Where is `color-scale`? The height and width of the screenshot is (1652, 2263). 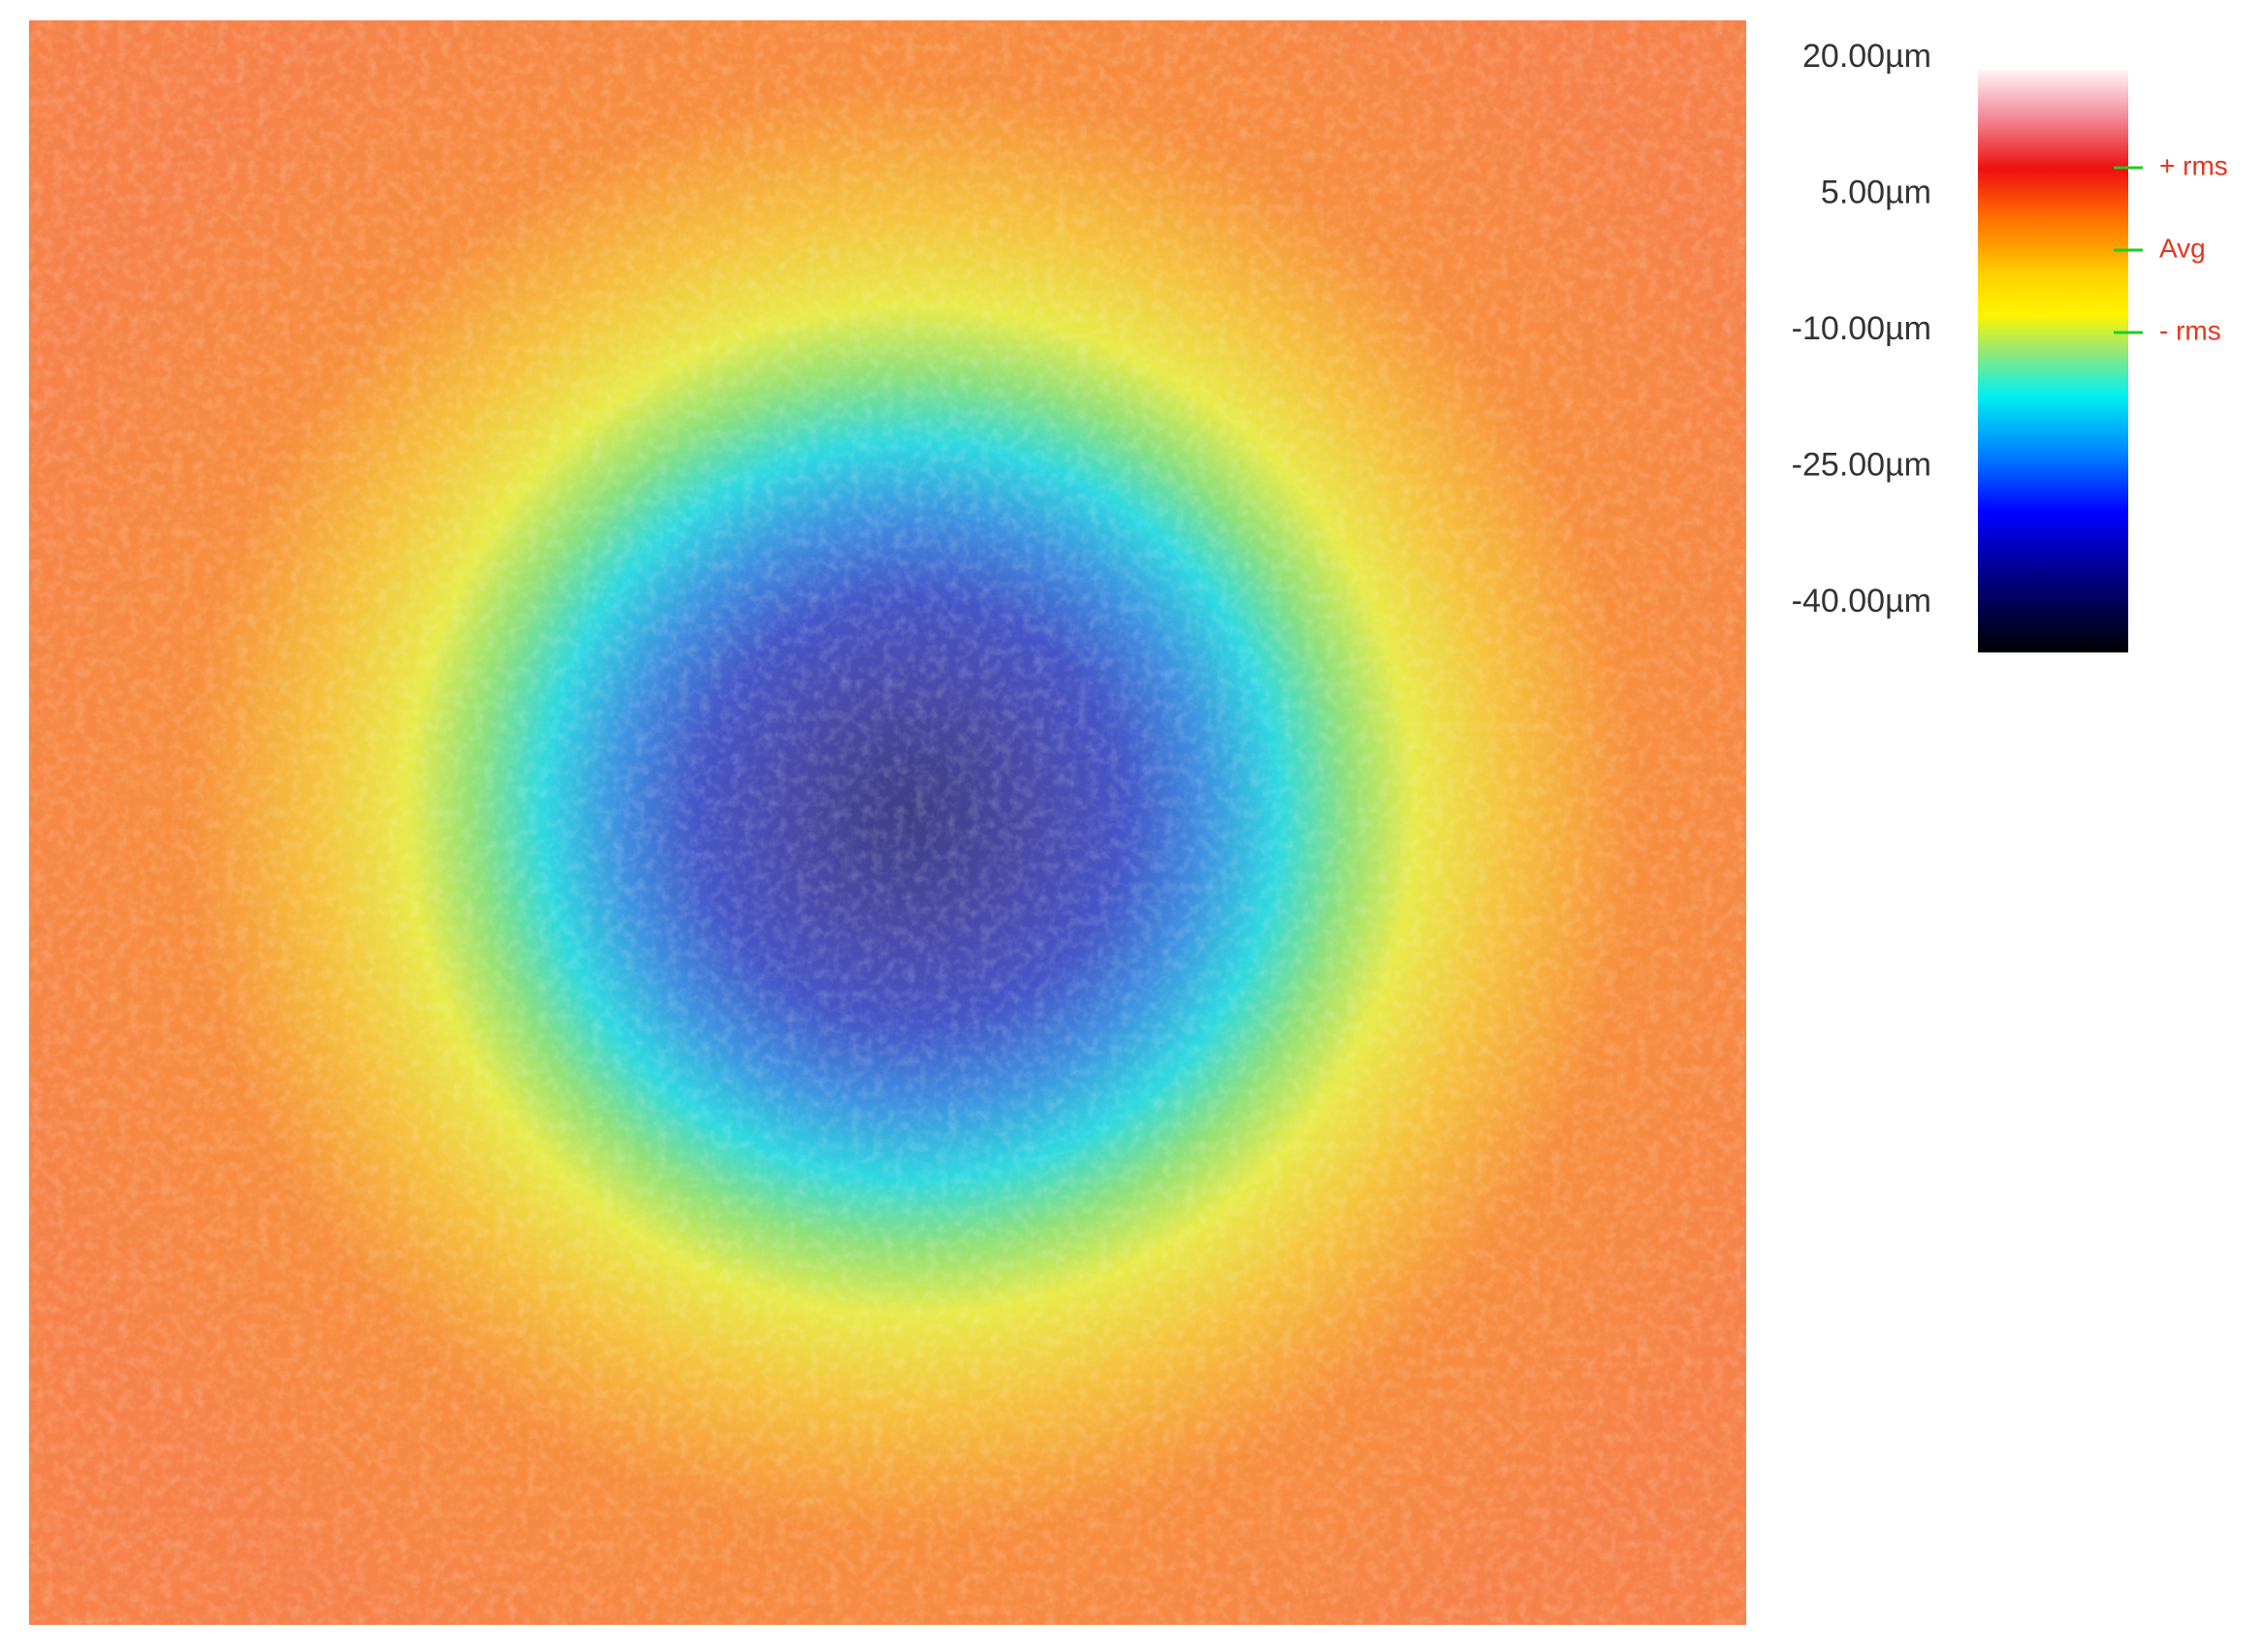 color-scale is located at coordinates (2053, 361).